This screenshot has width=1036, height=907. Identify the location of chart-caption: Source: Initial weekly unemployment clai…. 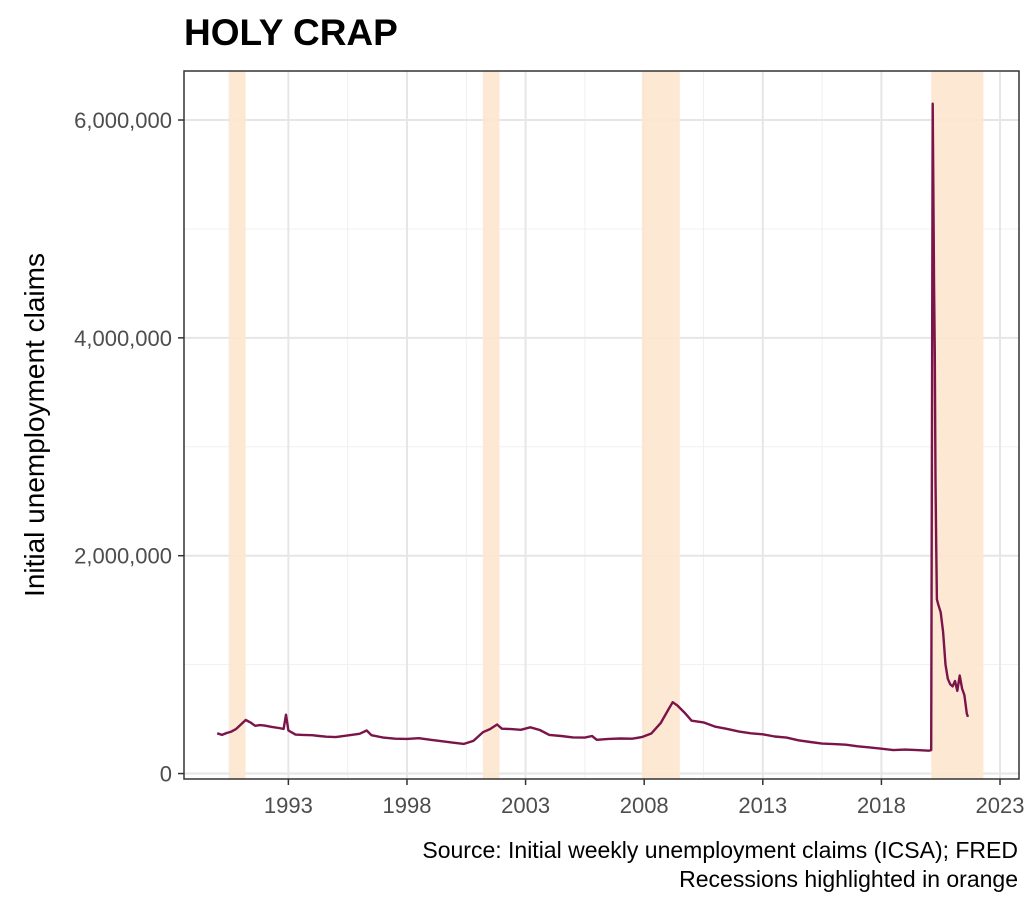
(720, 865).